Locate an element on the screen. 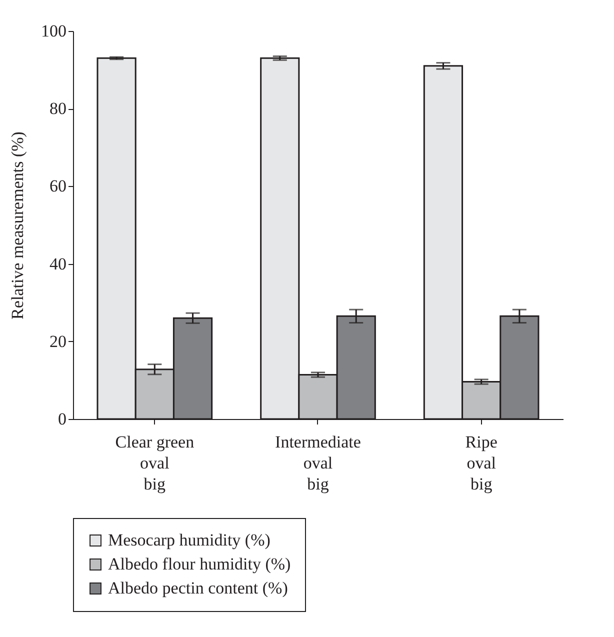 This screenshot has height=637, width=614. y-tick-label: 20 is located at coordinates (58, 341).